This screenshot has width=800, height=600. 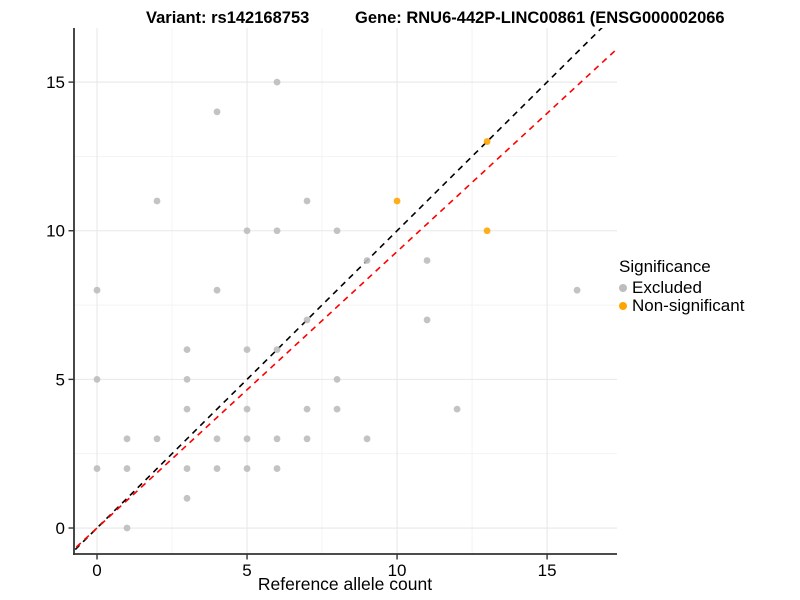 What do you see at coordinates (60, 379) in the screenshot?
I see `y-tick-label: 5` at bounding box center [60, 379].